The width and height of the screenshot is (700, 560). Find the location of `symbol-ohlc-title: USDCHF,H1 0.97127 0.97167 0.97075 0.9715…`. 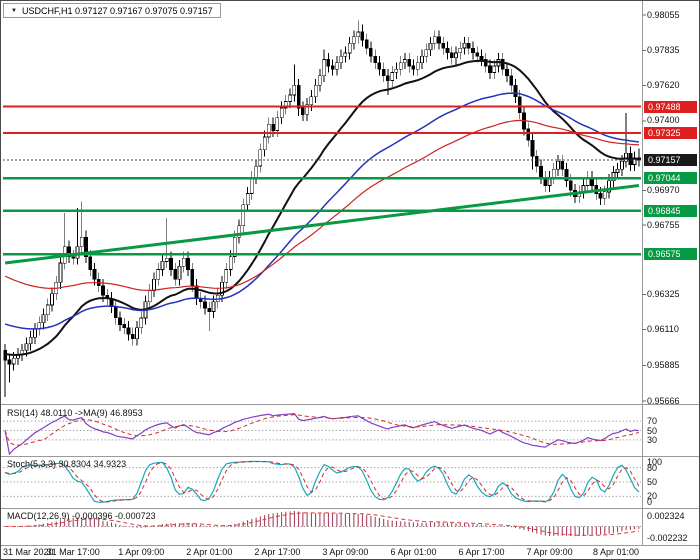

symbol-ohlc-title: USDCHF,H1 0.97127 0.97167 0.97075 0.9715… is located at coordinates (117, 10).